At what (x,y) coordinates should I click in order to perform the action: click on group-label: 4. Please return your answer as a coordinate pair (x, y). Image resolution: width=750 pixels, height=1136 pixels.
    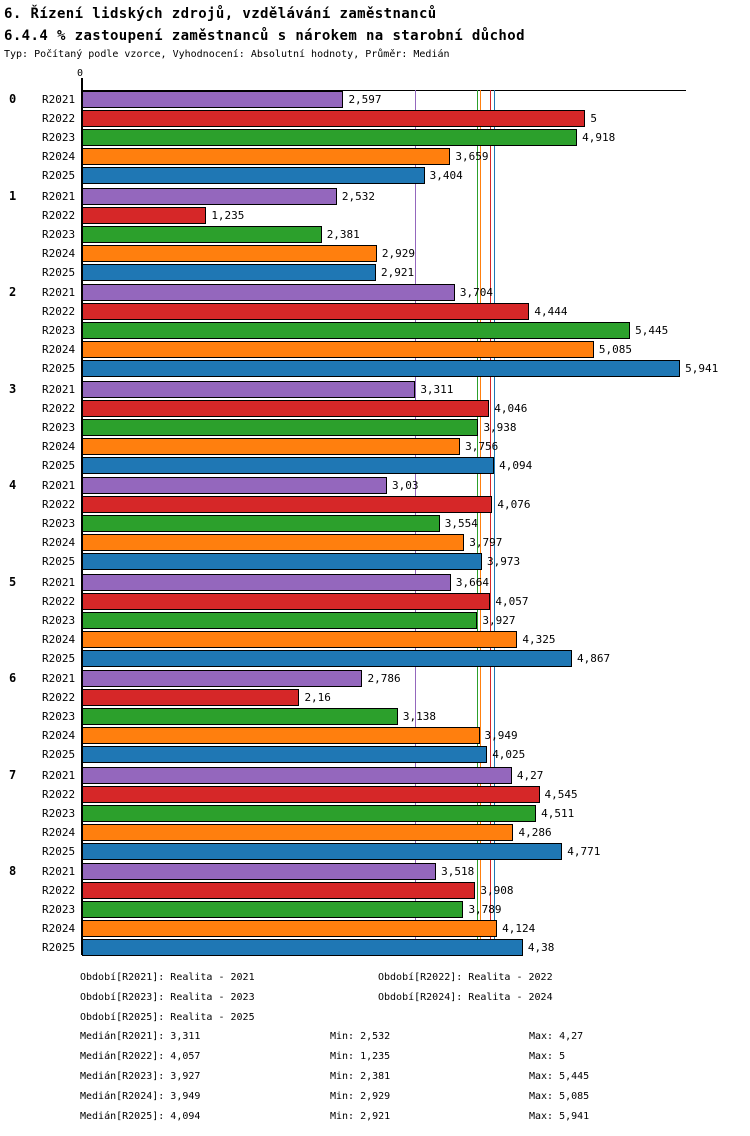
    Looking at the image, I should click on (13, 485).